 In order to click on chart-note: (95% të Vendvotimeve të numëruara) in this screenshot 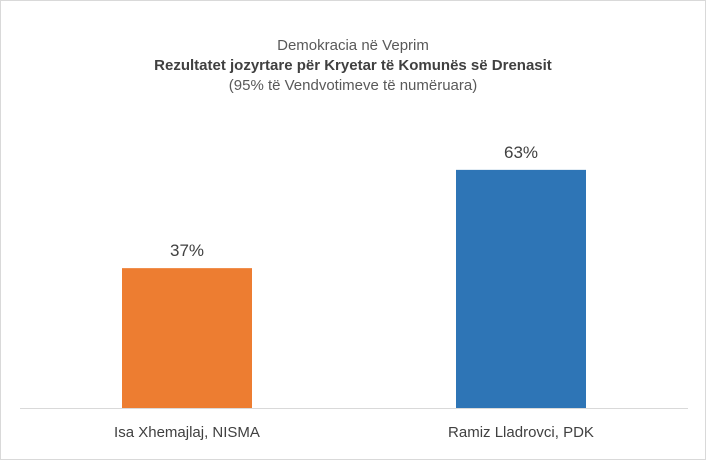, I will do `click(353, 85)`.